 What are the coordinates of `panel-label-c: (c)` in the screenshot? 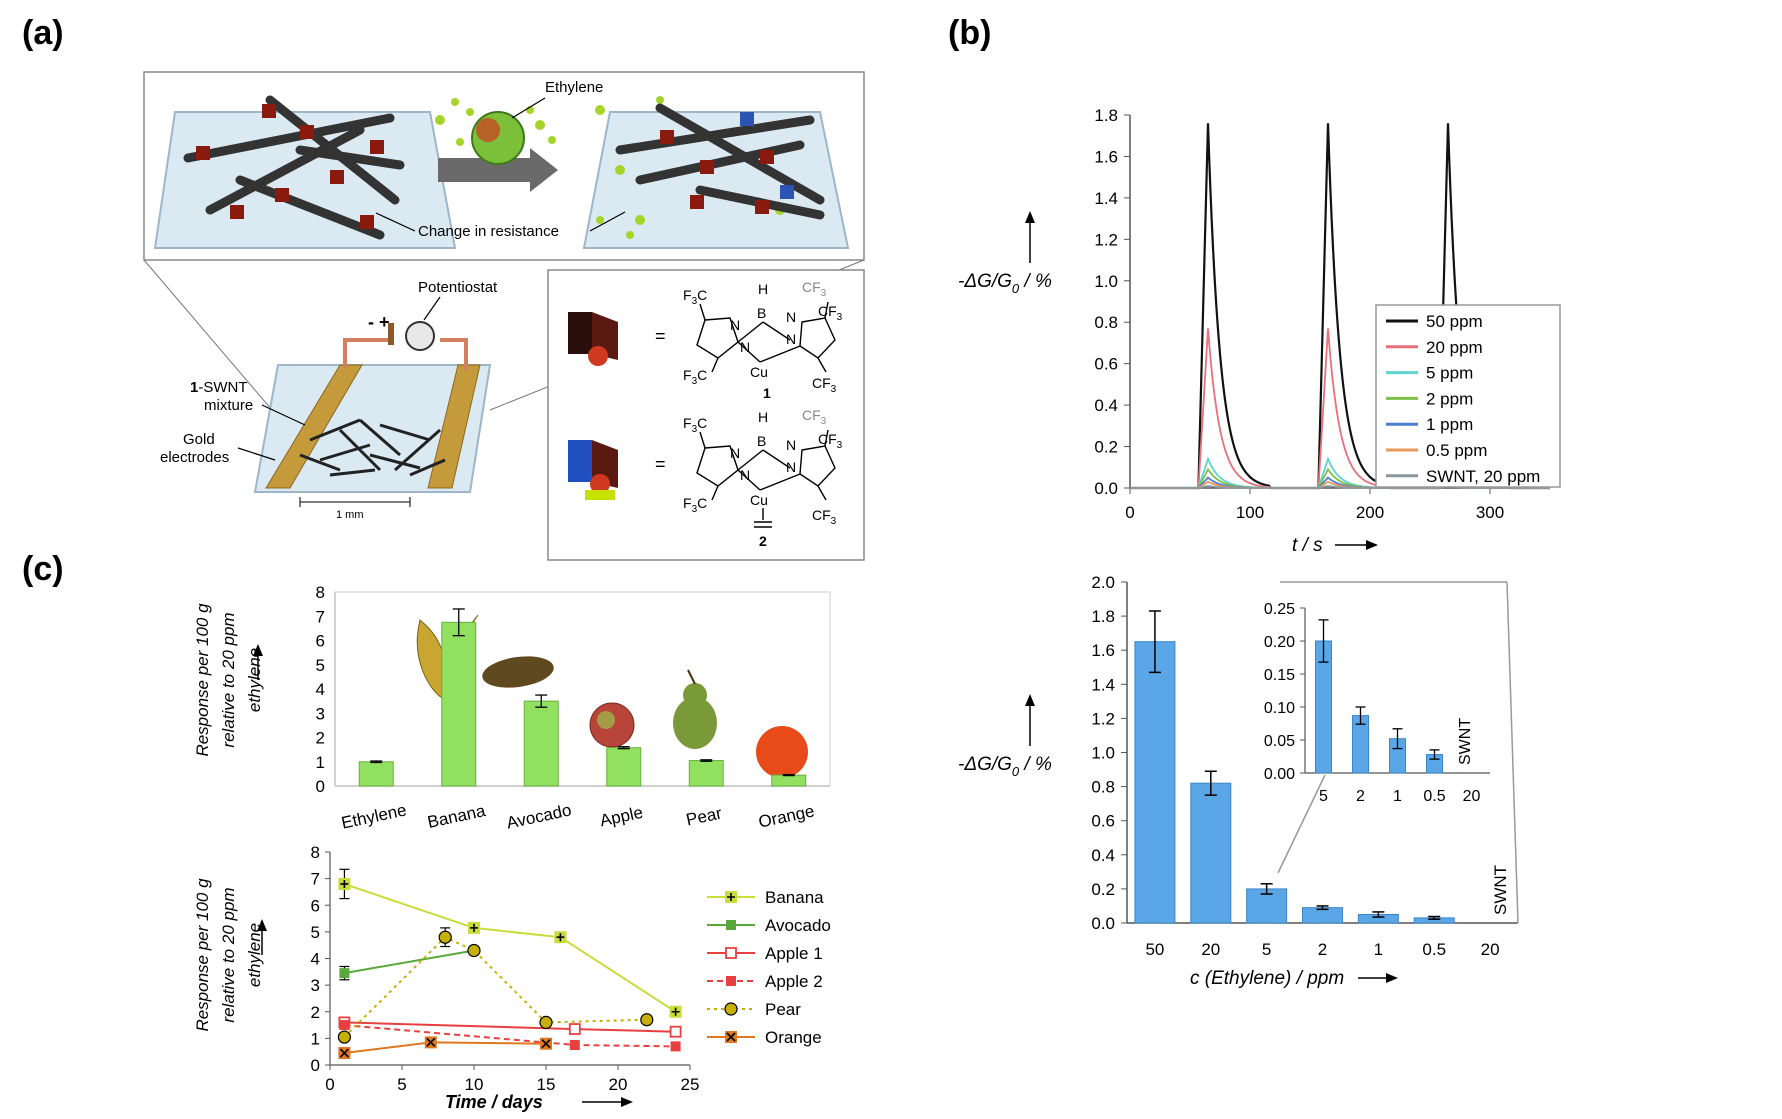 It's located at (43, 569).